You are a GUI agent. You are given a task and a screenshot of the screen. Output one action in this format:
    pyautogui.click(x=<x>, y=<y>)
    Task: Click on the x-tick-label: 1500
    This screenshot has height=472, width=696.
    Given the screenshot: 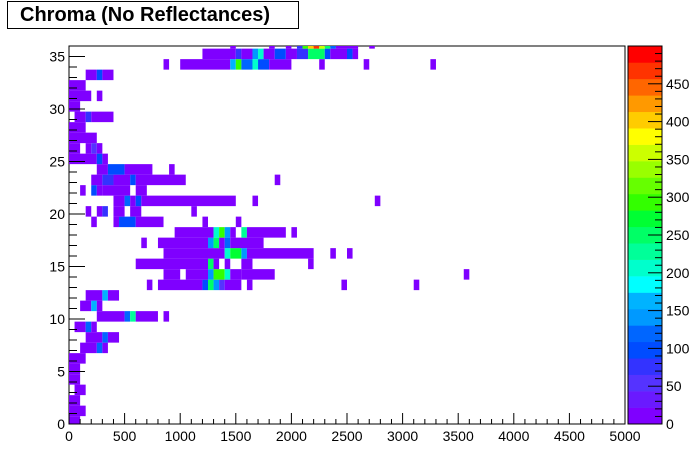 What is the action you would take?
    pyautogui.click(x=235, y=436)
    